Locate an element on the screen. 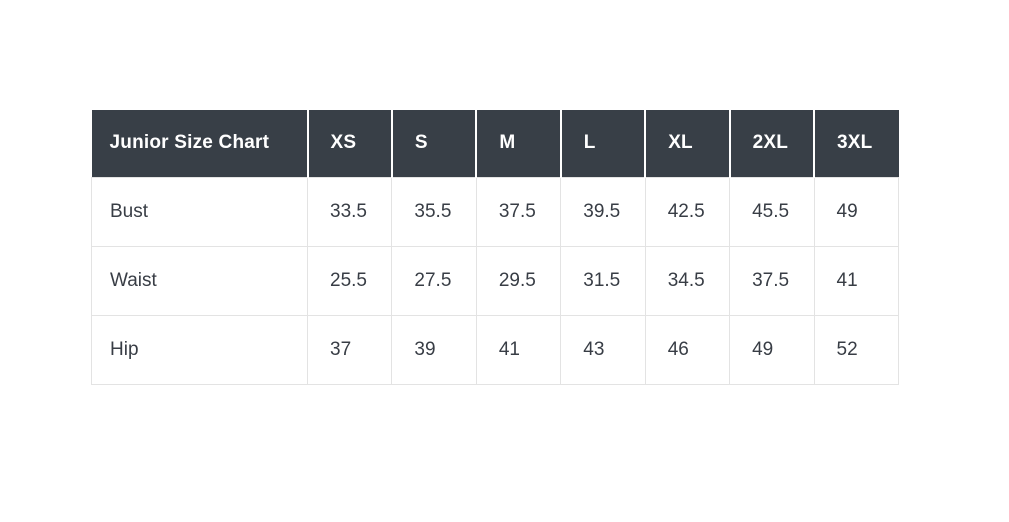 This screenshot has height=522, width=1009. cell-waist-2xl: 37.5 is located at coordinates (772, 280).